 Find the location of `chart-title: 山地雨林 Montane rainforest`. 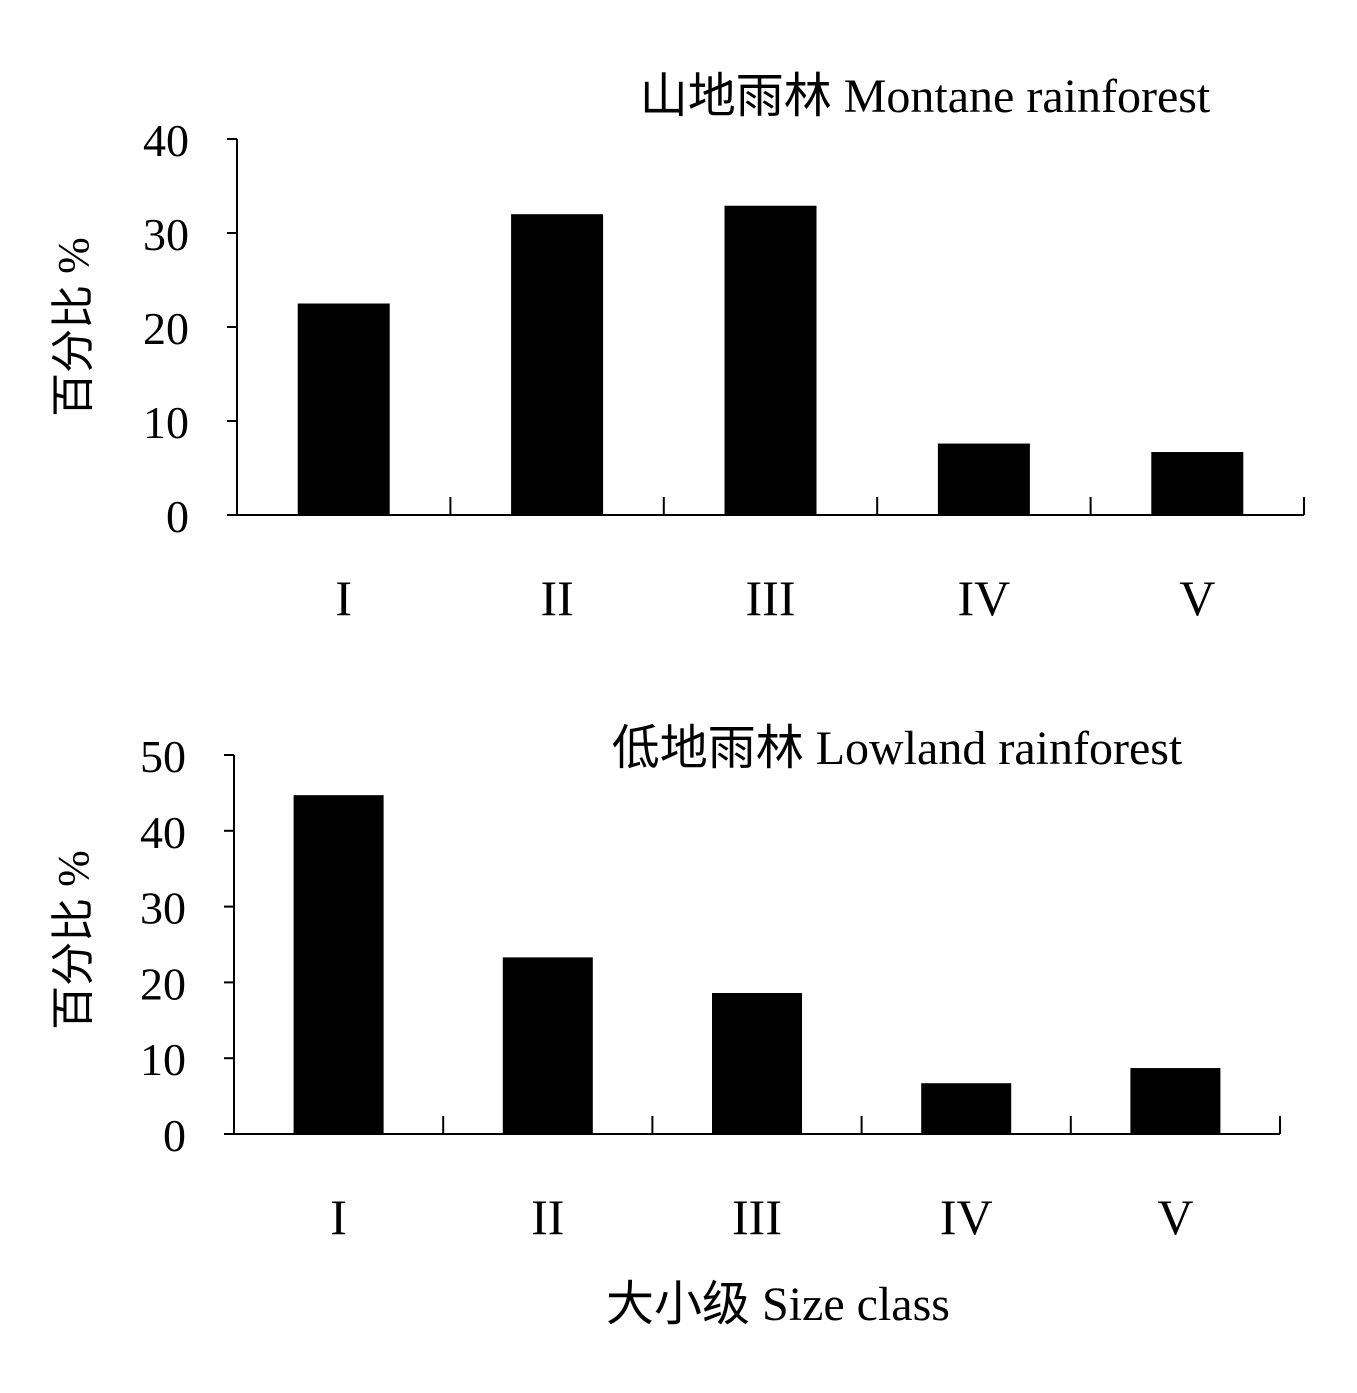

chart-title: 山地雨林 Montane rainforest is located at coordinates (925, 96).